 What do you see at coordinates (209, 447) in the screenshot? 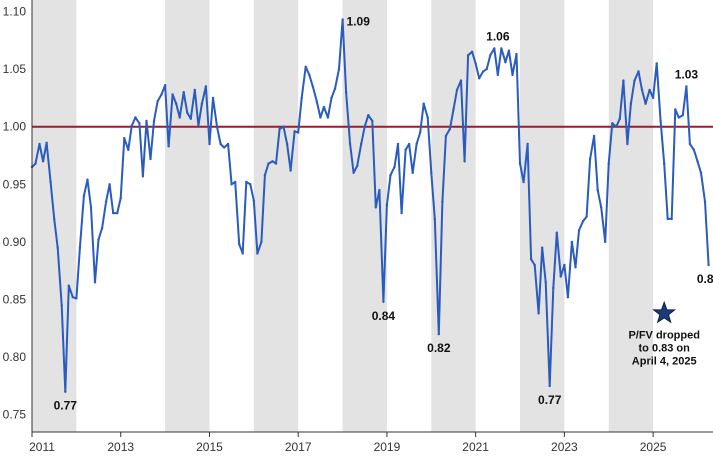
I see `x-tick-label: 2015` at bounding box center [209, 447].